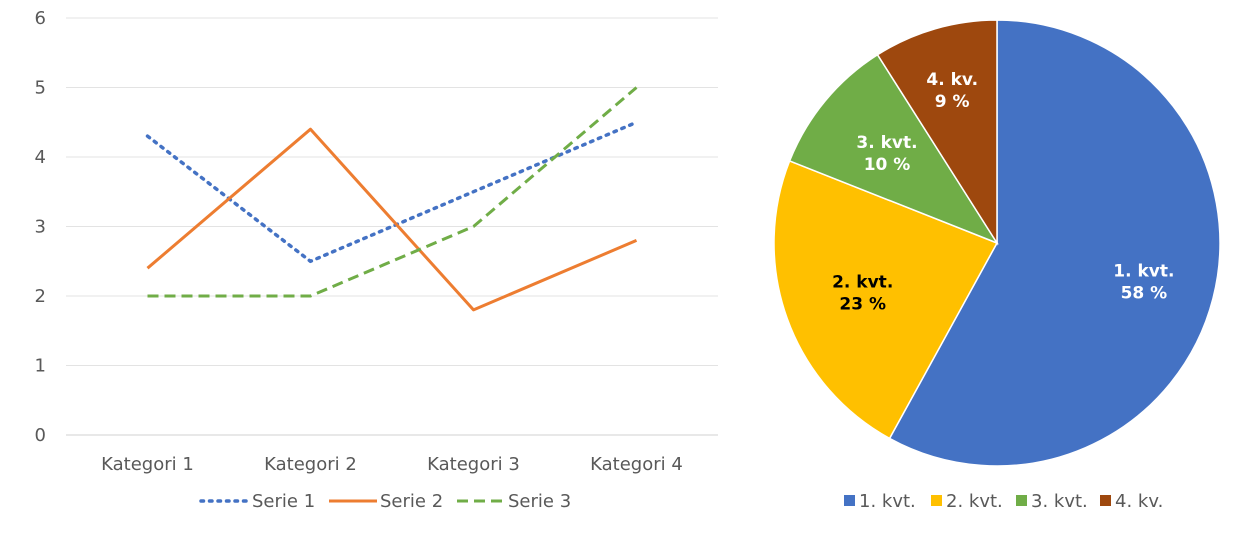 The height and width of the screenshot is (542, 1256). I want to click on y-tick-label: 3, so click(40, 227).